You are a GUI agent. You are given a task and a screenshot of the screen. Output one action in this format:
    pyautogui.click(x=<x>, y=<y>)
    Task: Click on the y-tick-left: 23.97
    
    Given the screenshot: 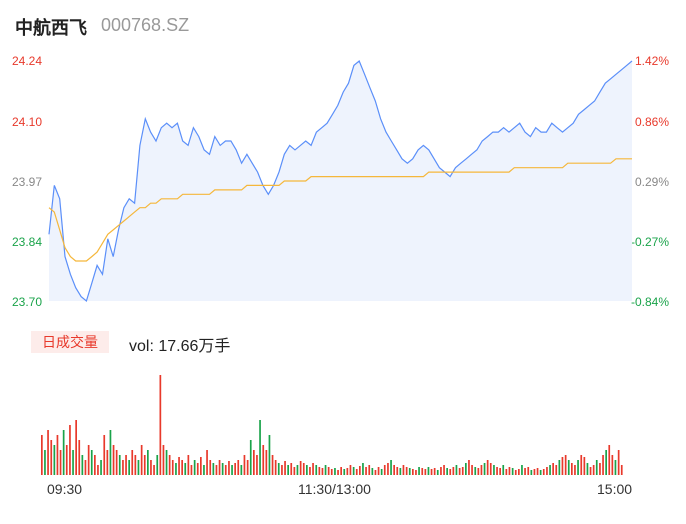 What is the action you would take?
    pyautogui.click(x=27, y=182)
    